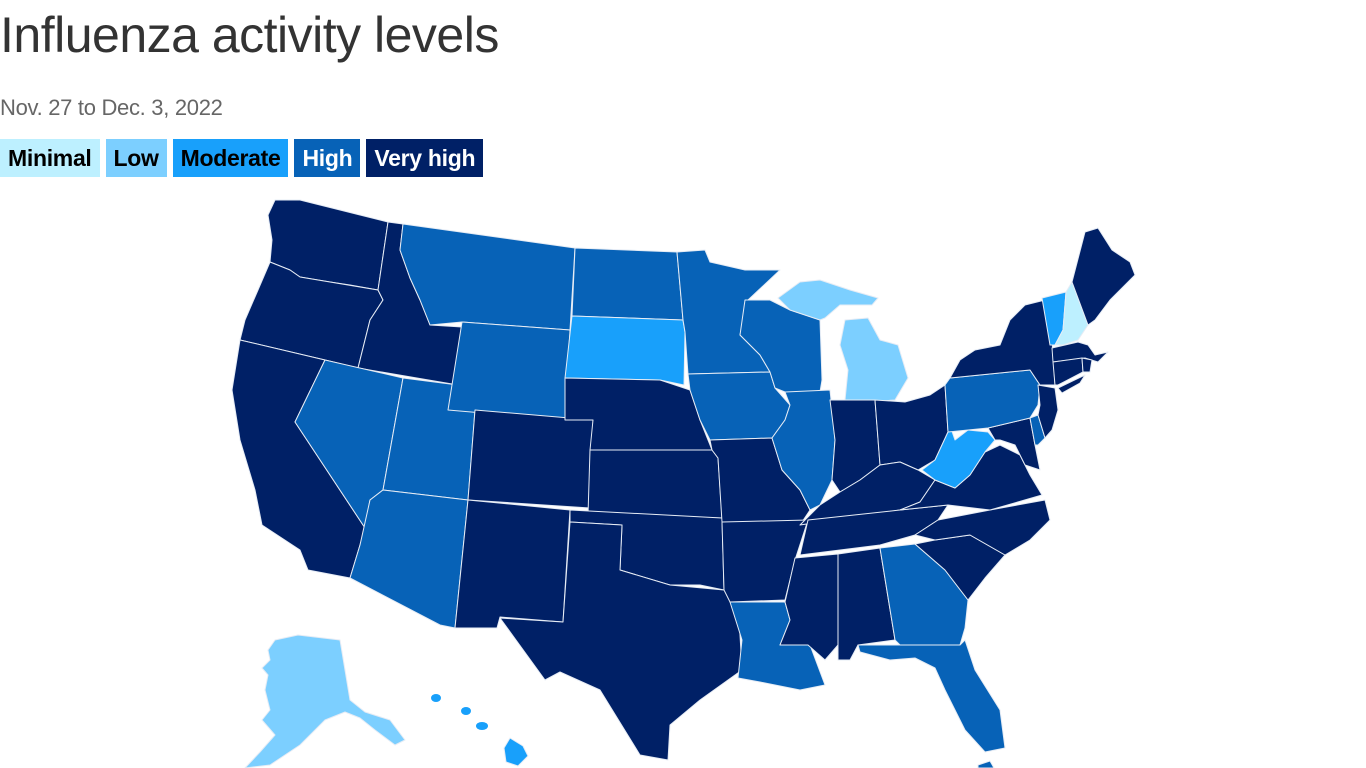  What do you see at coordinates (50, 158) in the screenshot?
I see `legend-item-minimal: Minimal` at bounding box center [50, 158].